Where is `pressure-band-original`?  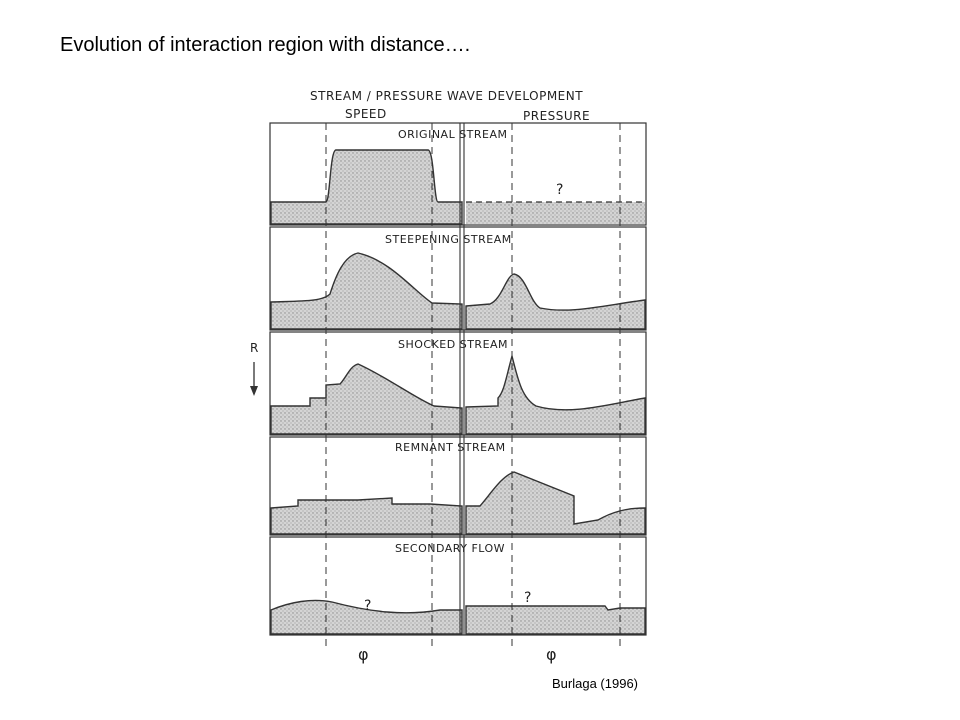
pressure-band-original is located at coordinates (555, 213).